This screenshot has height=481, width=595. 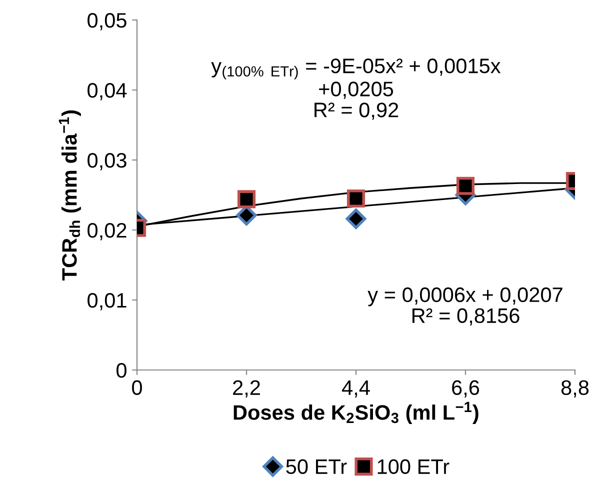 I want to click on x-tick-label: 4,4, so click(x=356, y=389).